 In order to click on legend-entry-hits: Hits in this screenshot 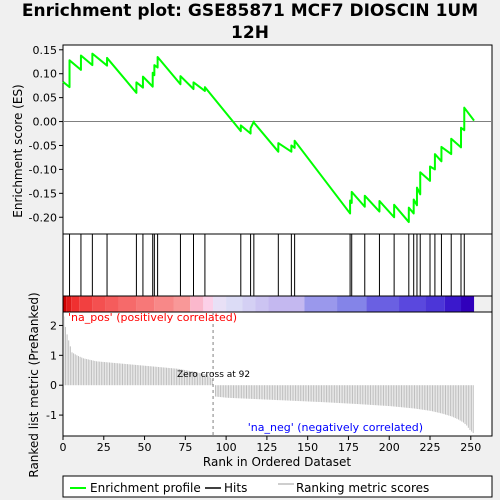, I will do `click(226, 488)`.